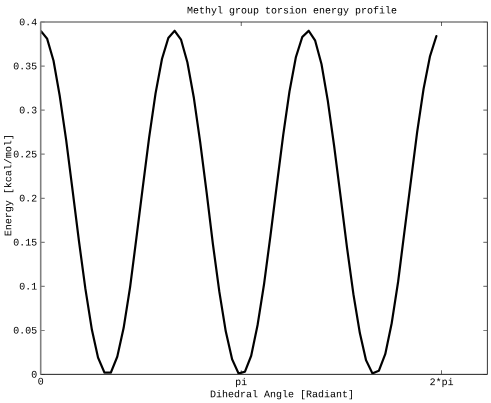  I want to click on y-tick-label: 0.2, so click(28, 198).